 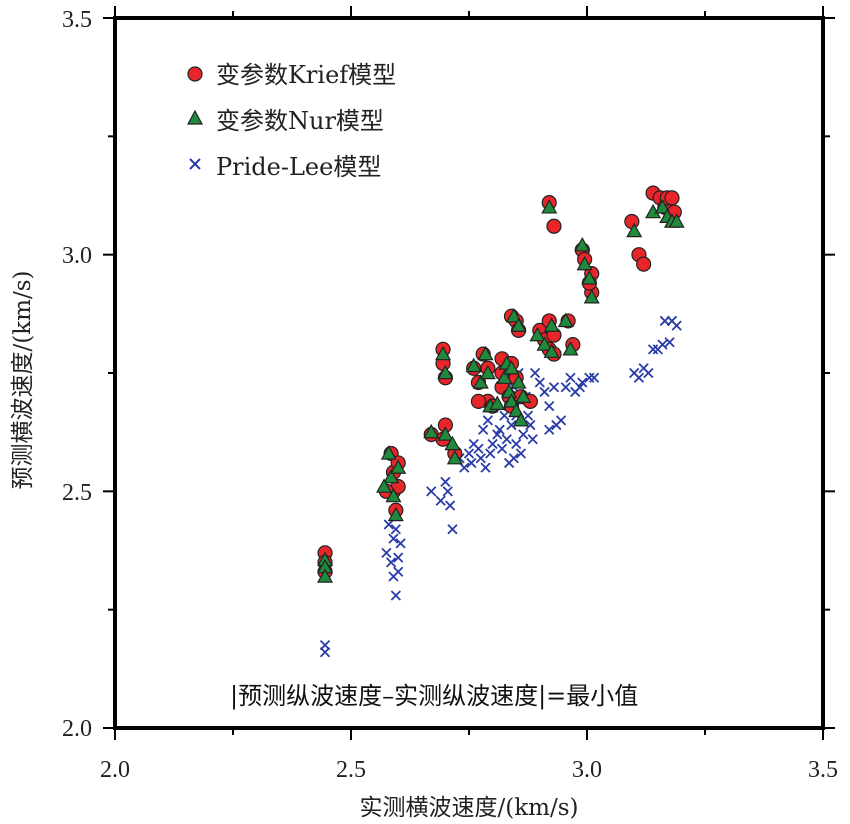 I want to click on y-tick-labels: 2.0 2.5 3.0 3.5, so click(x=77, y=374).